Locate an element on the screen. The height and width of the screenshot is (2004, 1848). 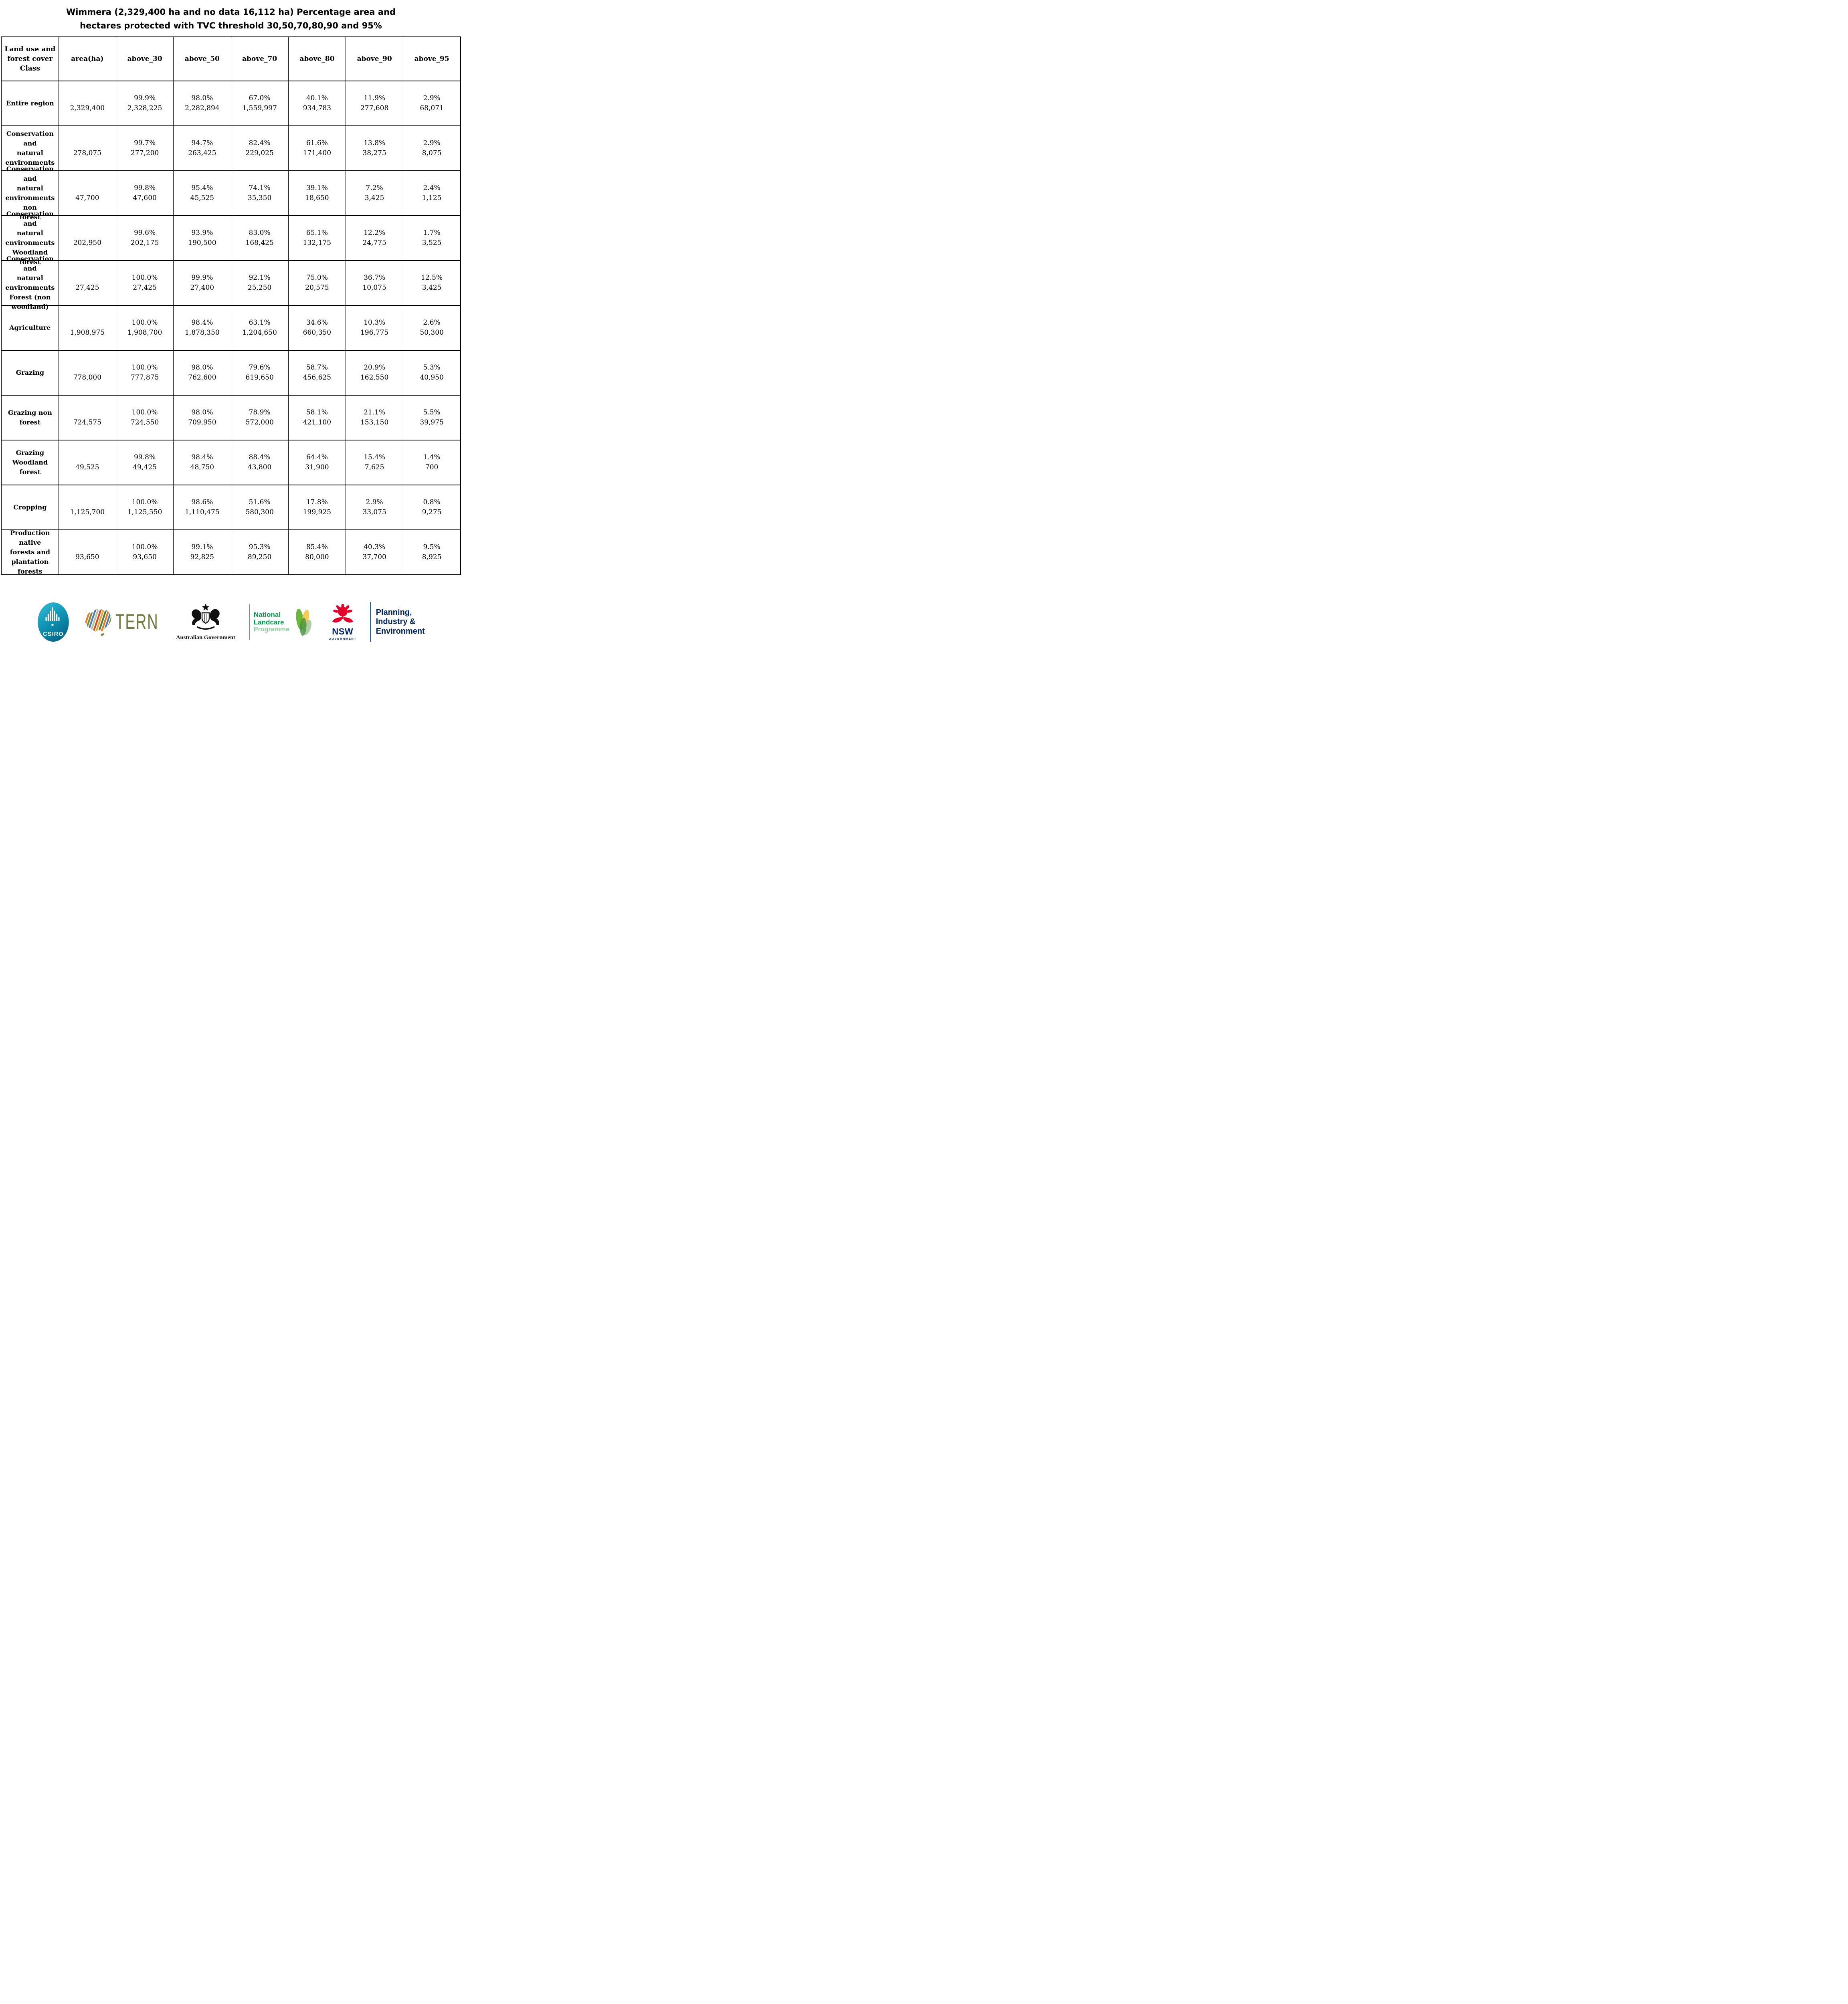
area-cell: 27,425 is located at coordinates (87, 283).